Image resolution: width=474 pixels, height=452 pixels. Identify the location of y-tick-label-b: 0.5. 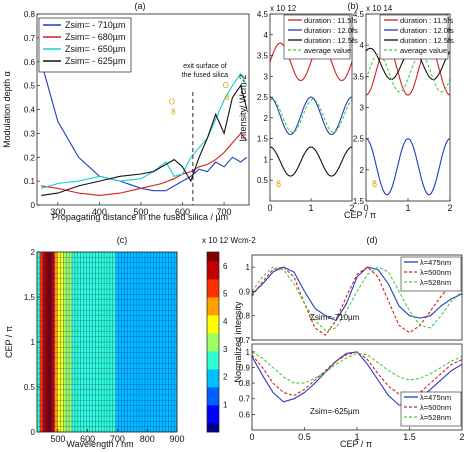
(263, 180).